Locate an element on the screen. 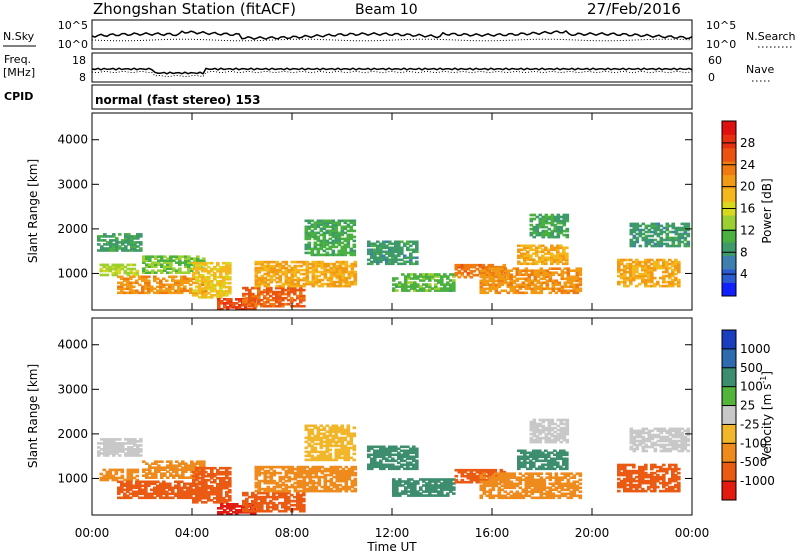 This screenshot has width=800, height=554. cpid-label: CPID is located at coordinates (18, 96).